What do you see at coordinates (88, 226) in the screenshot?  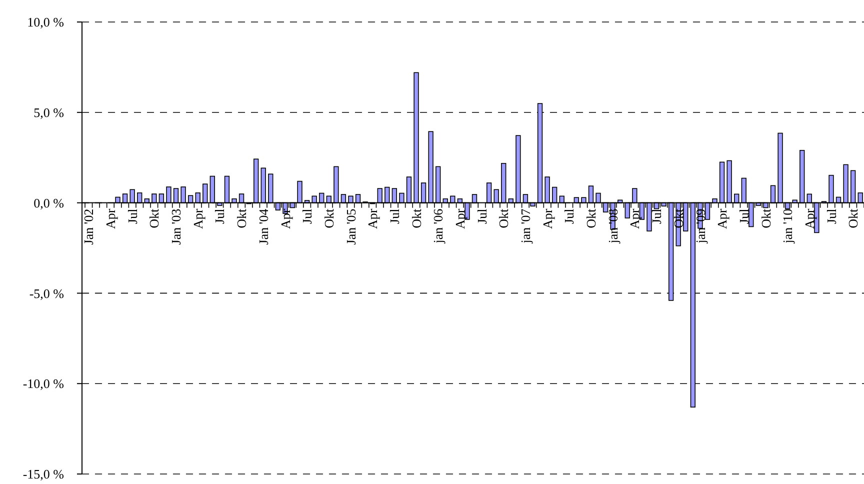 I see `x-tick-label: Jan '02` at bounding box center [88, 226].